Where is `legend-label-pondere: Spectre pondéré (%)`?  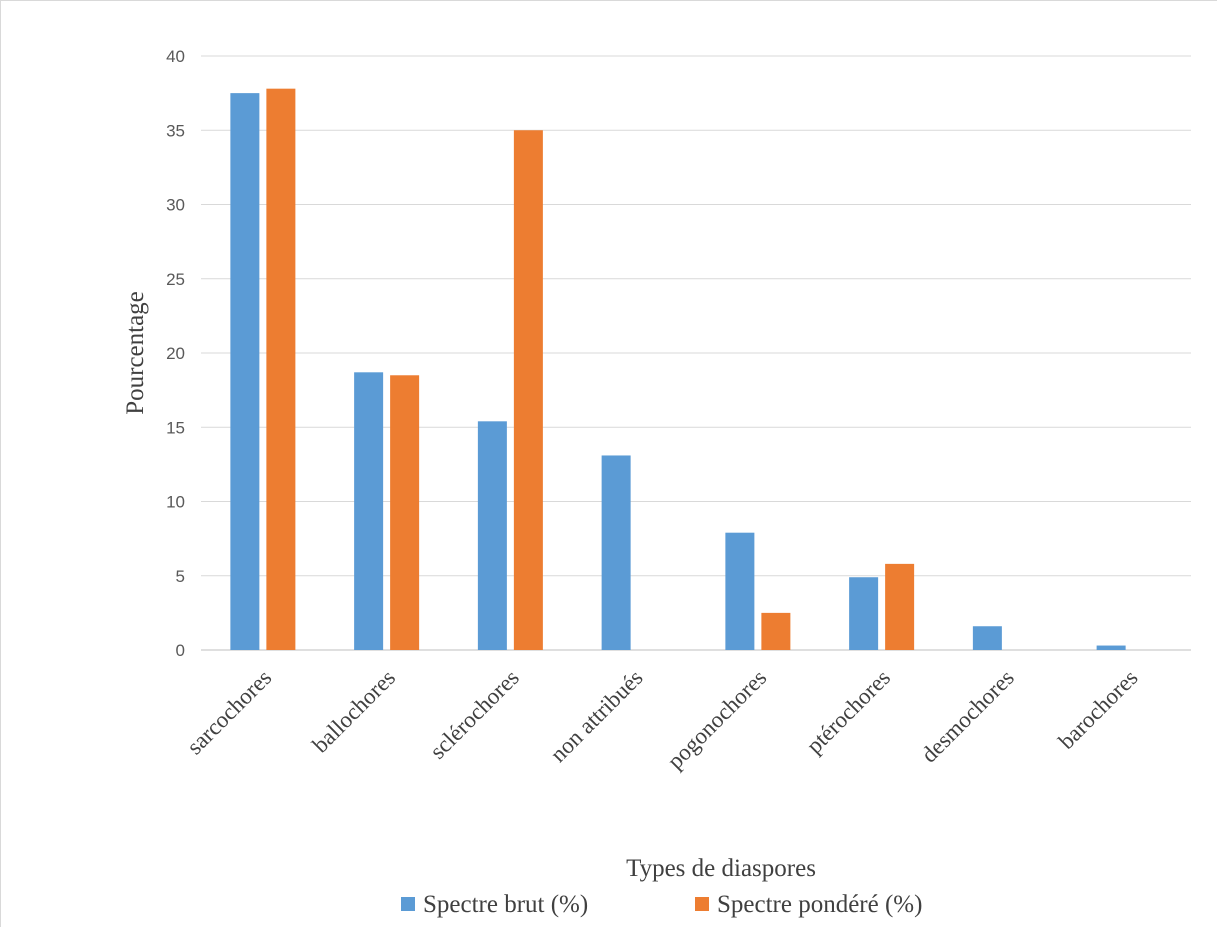 legend-label-pondere: Spectre pondéré (%) is located at coordinates (819, 904).